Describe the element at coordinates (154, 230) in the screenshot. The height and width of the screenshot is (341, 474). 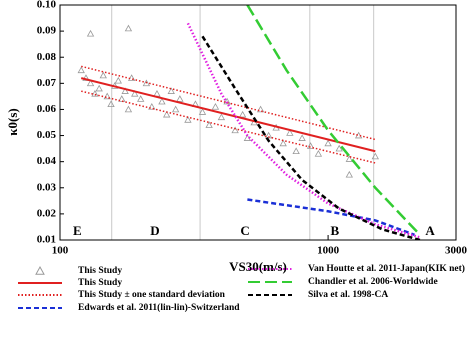
I see `zone-label: D` at that location.